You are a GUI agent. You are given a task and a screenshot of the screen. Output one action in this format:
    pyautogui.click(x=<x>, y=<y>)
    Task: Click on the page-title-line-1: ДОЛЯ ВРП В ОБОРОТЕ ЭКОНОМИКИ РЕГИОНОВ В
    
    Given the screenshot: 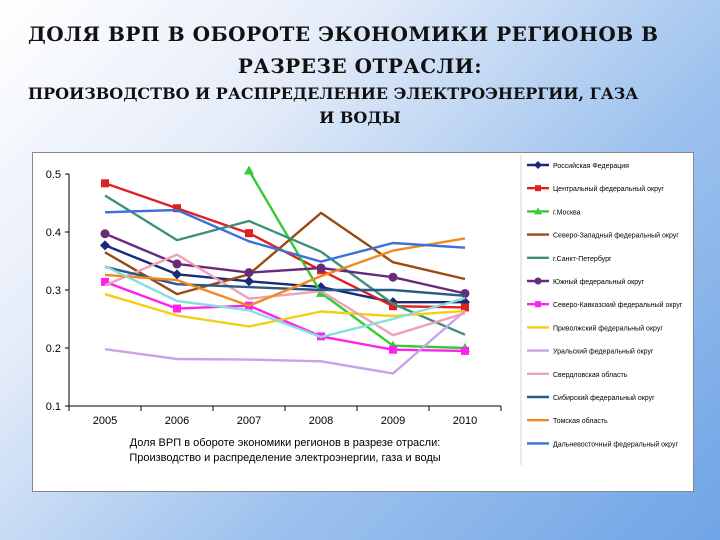 What is the action you would take?
    pyautogui.click(x=343, y=34)
    